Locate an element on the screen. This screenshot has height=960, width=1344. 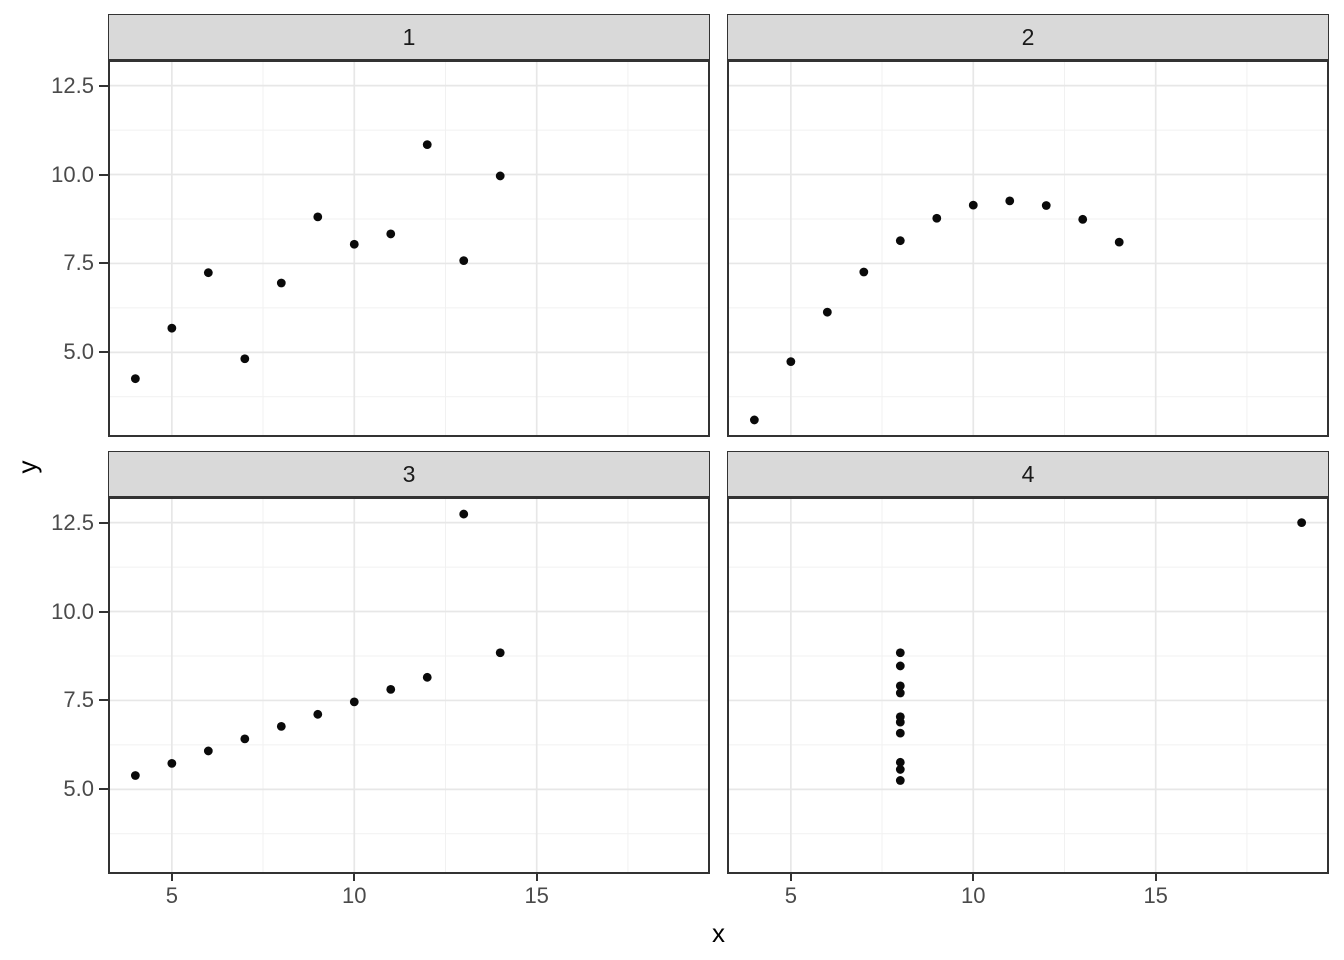
facet-strip-1: 1 is located at coordinates (409, 37).